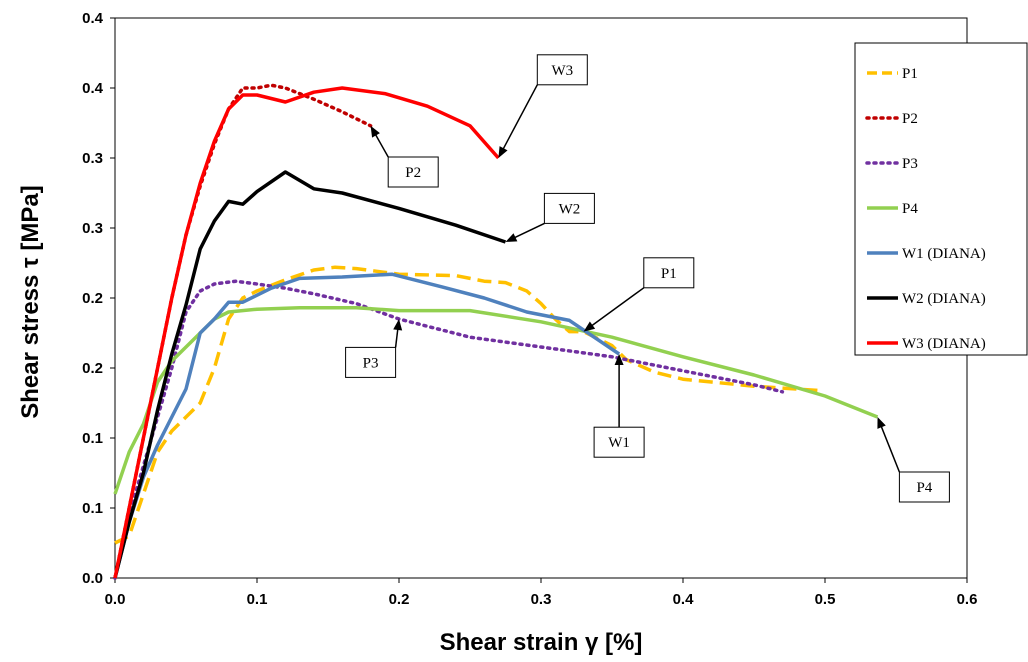 This screenshot has height=662, width=1028. I want to click on x-tick-label: 0.6, so click(967, 599).